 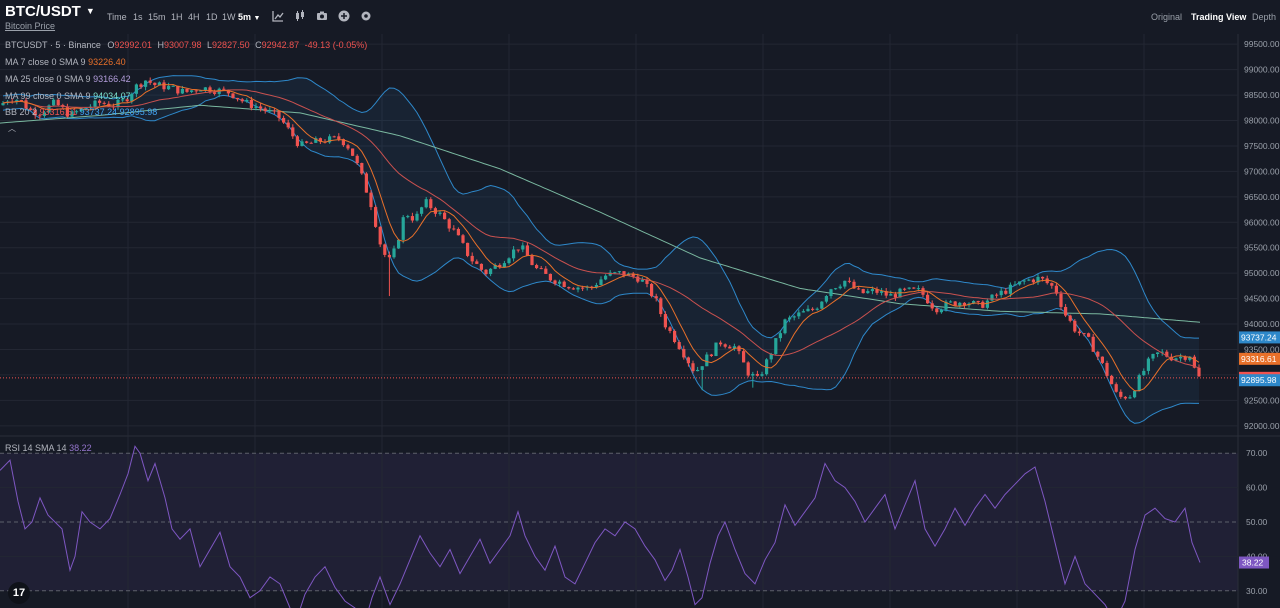 What do you see at coordinates (1257, 591) in the screenshot?
I see `rsi-tick-label: 30.00` at bounding box center [1257, 591].